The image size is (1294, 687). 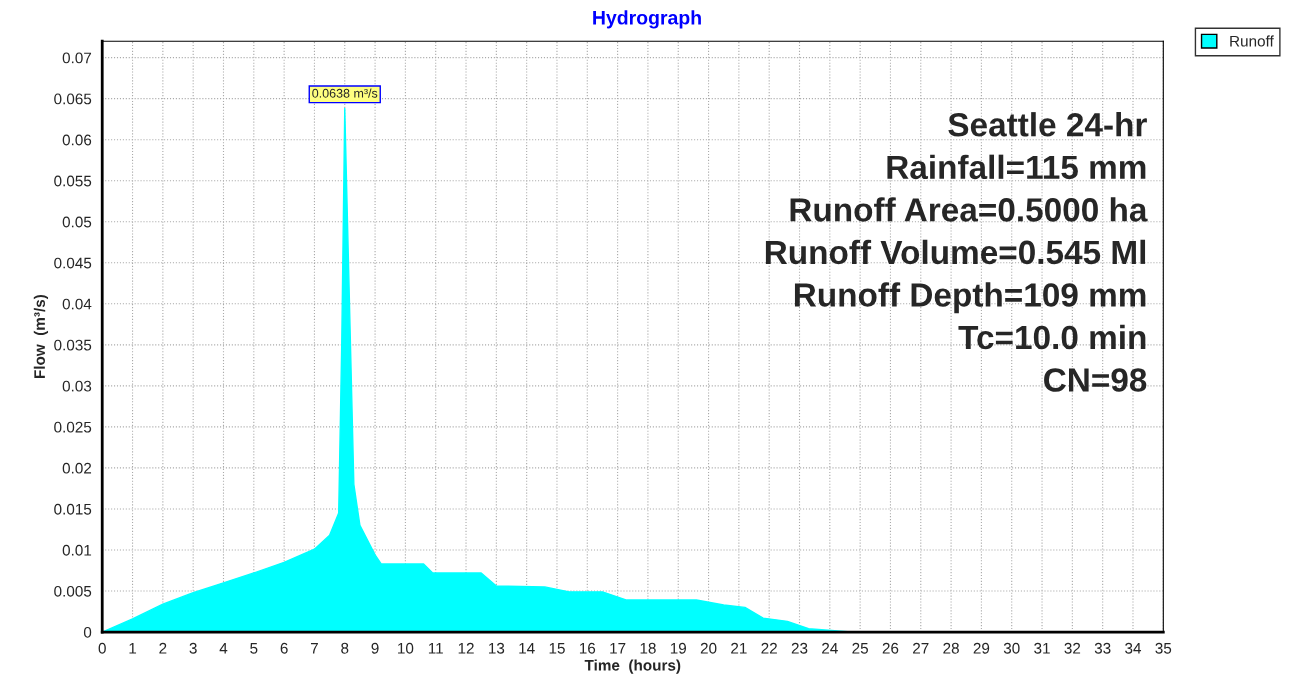 I want to click on x-tick-label: 7, so click(x=314, y=648).